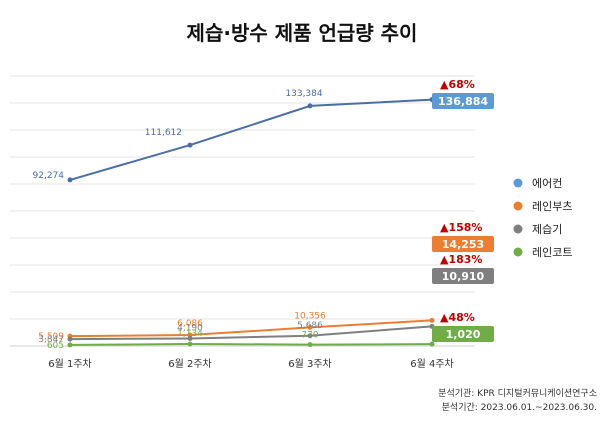  Describe the element at coordinates (457, 84) in the screenshot. I see `change-label: ▲68%` at that location.